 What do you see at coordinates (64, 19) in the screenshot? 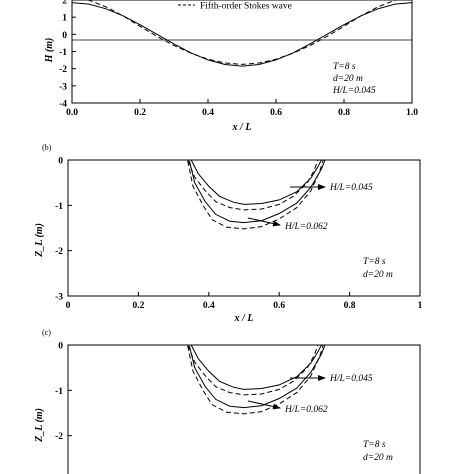
I see `y-tick-label-0-5: 1` at bounding box center [64, 19].